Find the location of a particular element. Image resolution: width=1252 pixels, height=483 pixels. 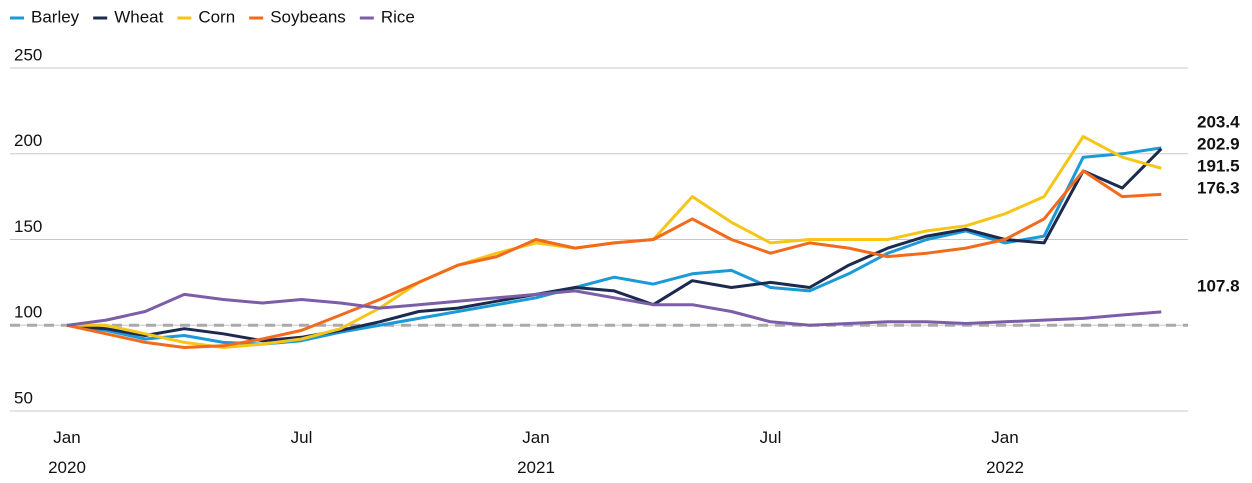

x-tick-label: Jan 2021 is located at coordinates (536, 452).